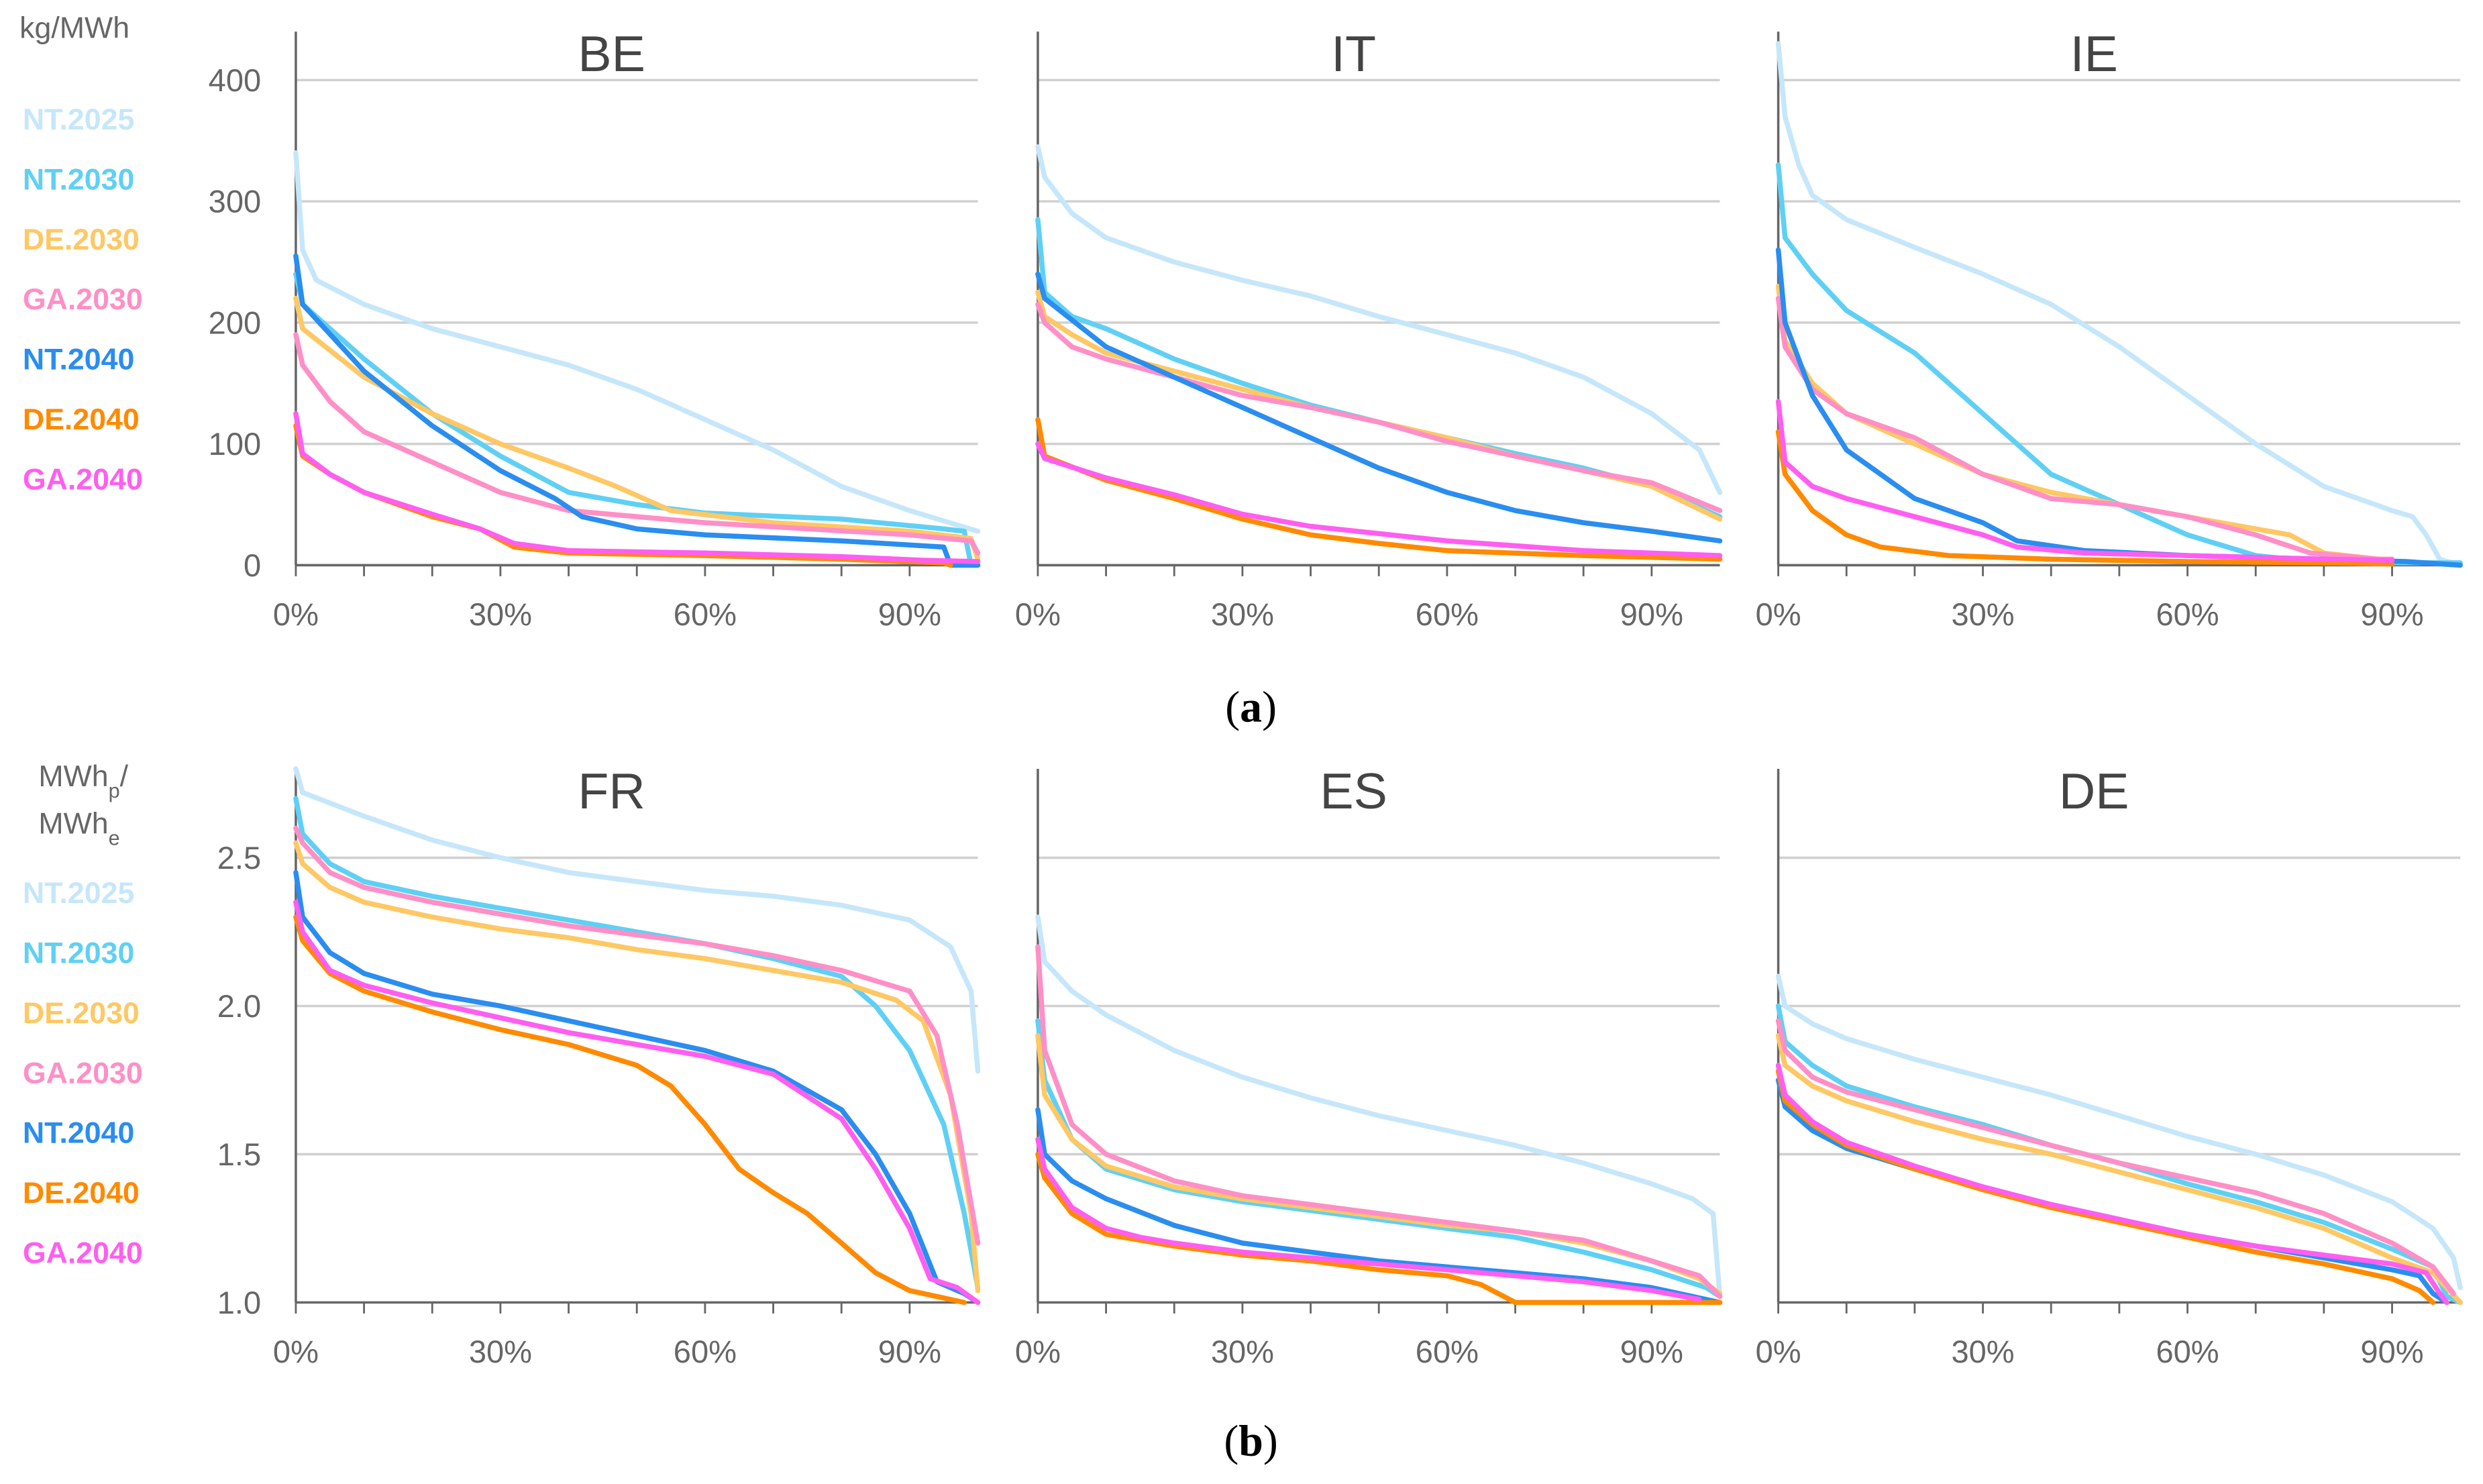 The width and height of the screenshot is (2483, 1484). I want to click on panel-es: 0% 30% 60% 90% ES, so click(1369, 1066).